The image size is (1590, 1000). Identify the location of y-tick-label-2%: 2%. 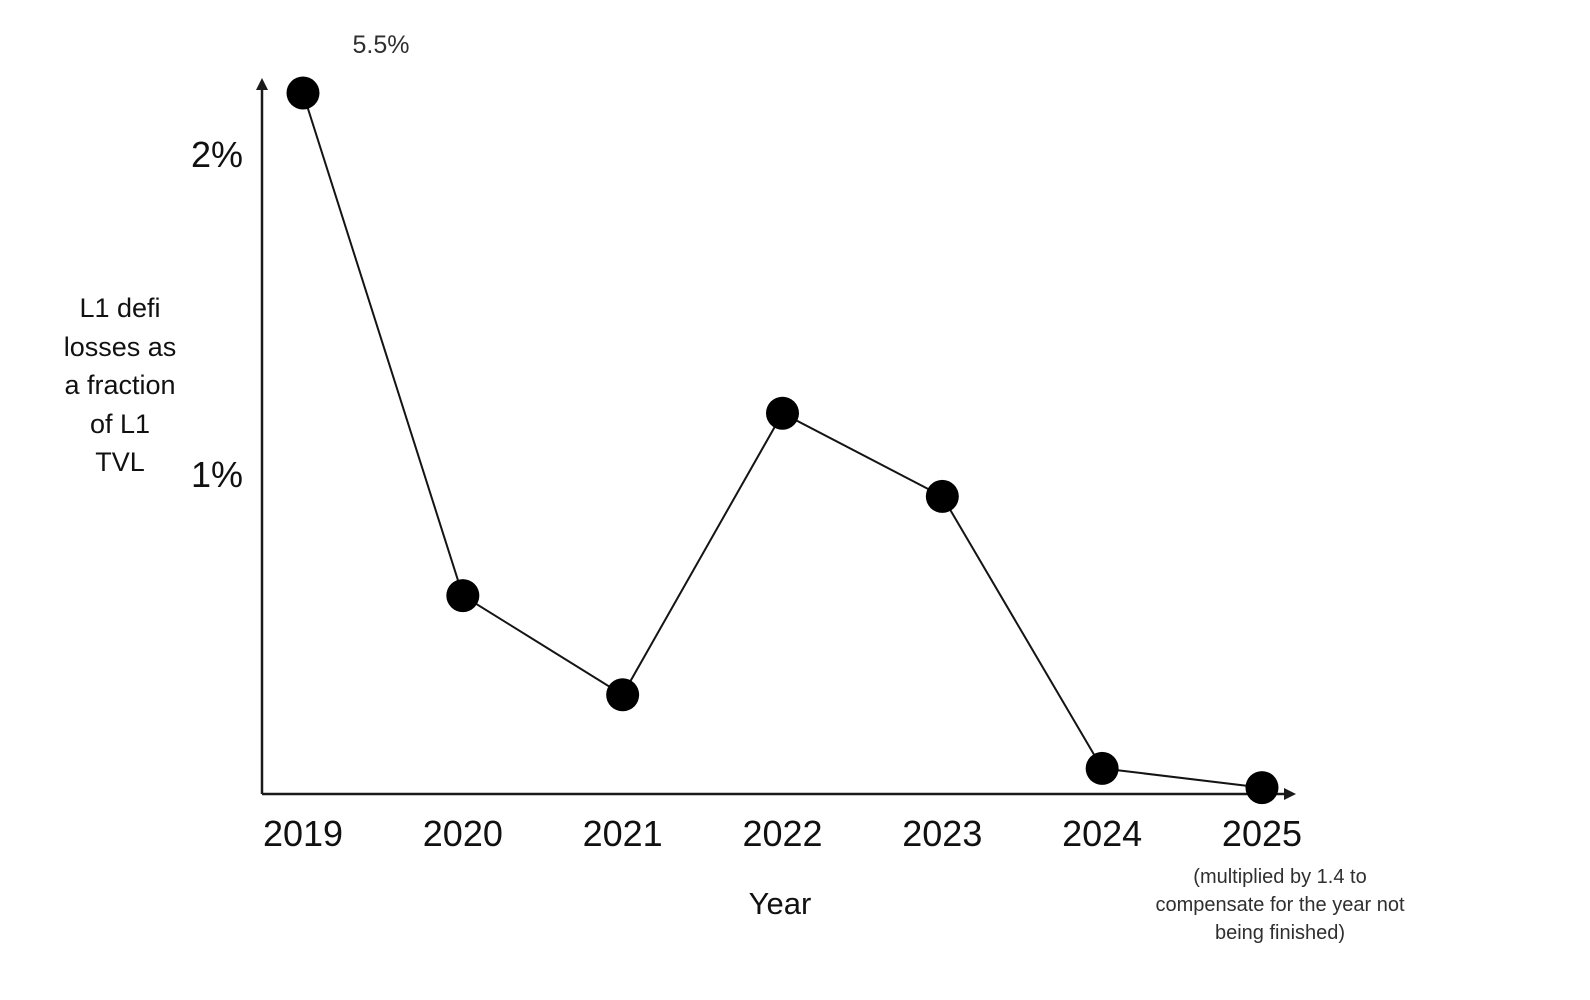
(217, 154).